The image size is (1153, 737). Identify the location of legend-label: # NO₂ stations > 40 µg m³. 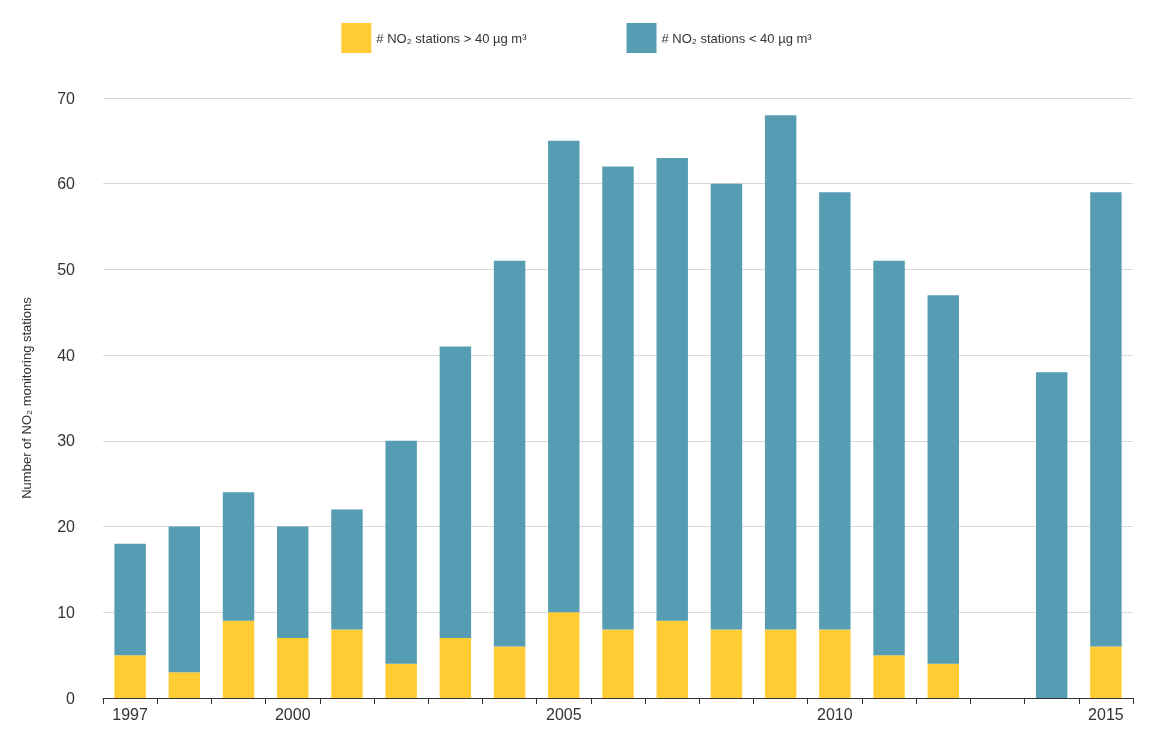
(452, 38).